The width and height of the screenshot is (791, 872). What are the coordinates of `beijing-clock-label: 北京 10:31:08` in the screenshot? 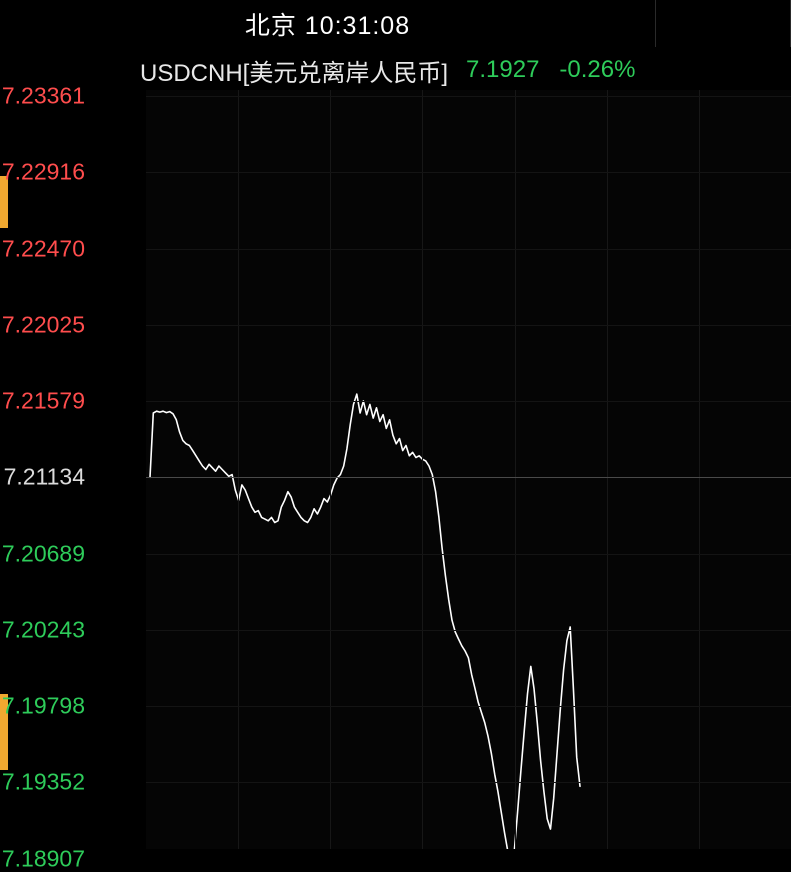 It's located at (327, 25).